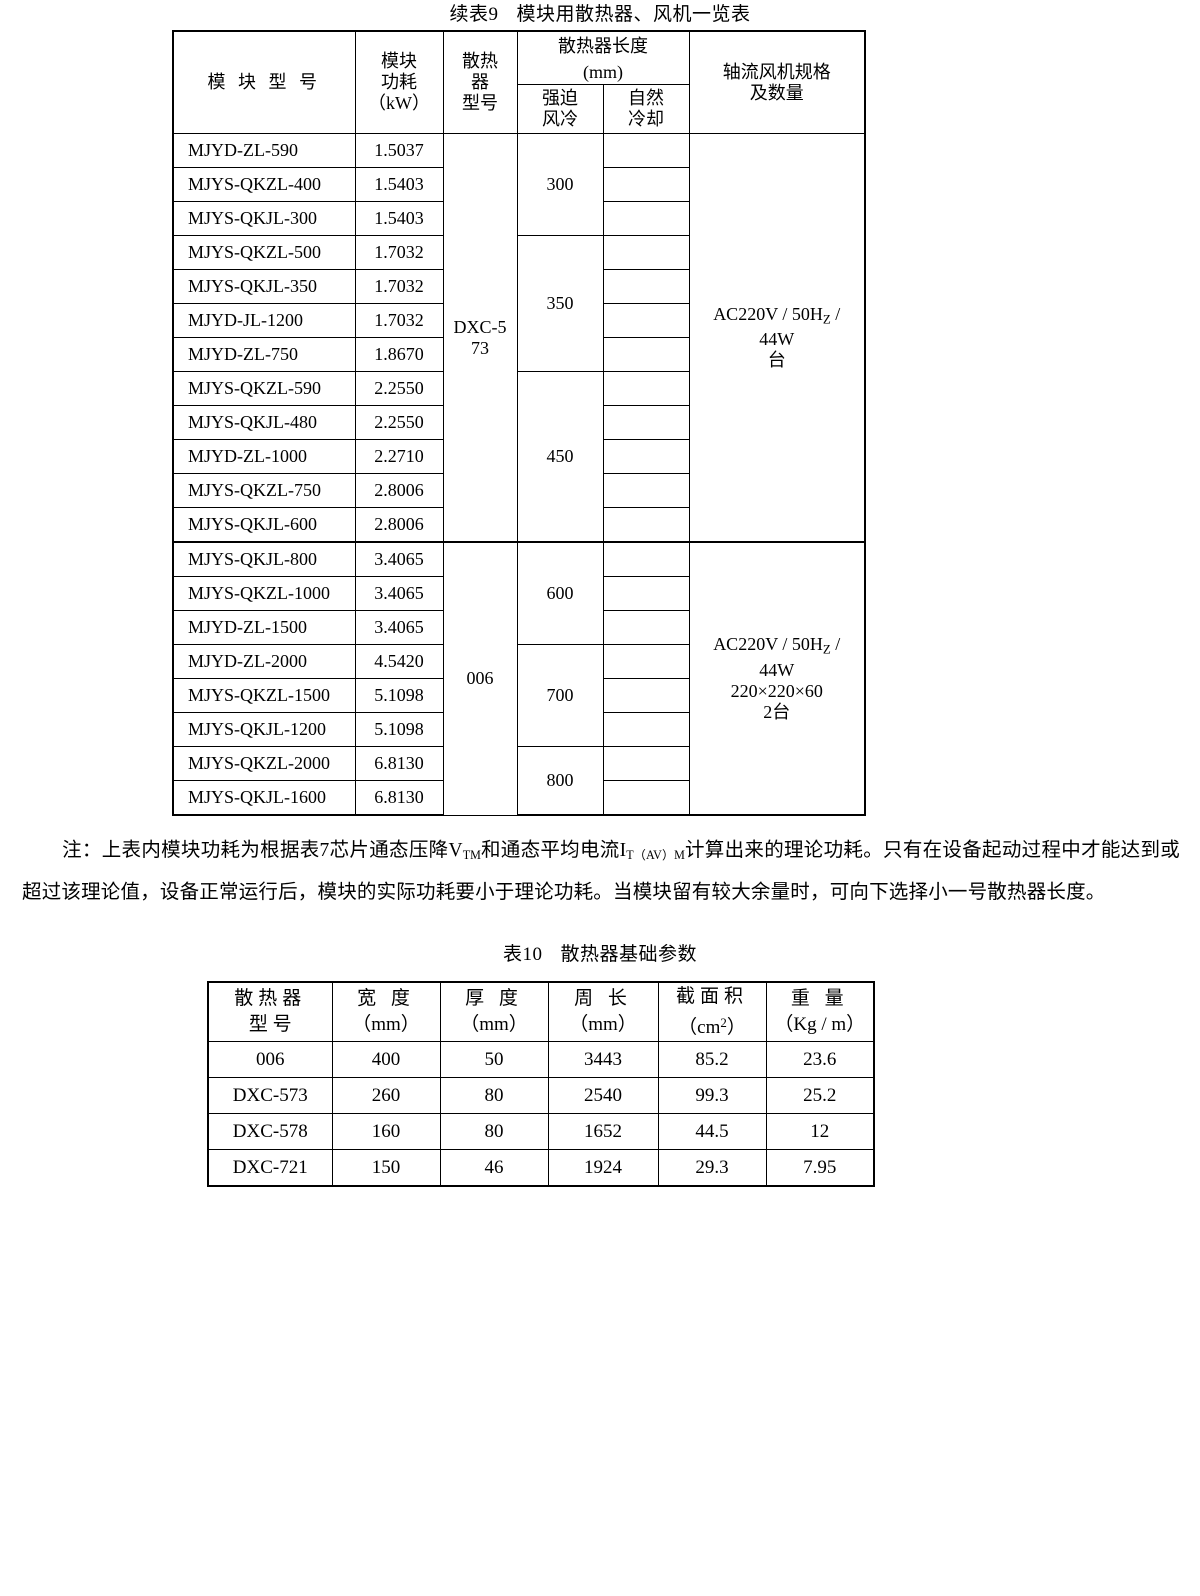 The width and height of the screenshot is (1200, 1596). What do you see at coordinates (399, 729) in the screenshot?
I see `cell-module-power: 5.1098` at bounding box center [399, 729].